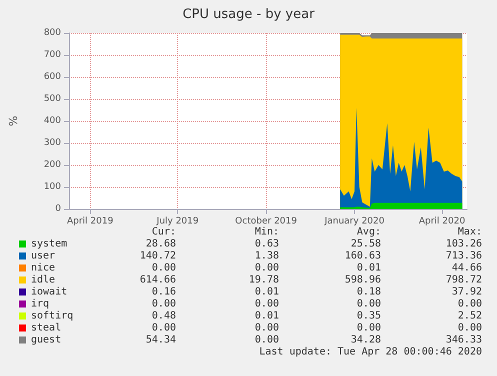 The image size is (497, 376). Describe the element at coordinates (161, 340) in the screenshot. I see `text: 54.34` at that location.